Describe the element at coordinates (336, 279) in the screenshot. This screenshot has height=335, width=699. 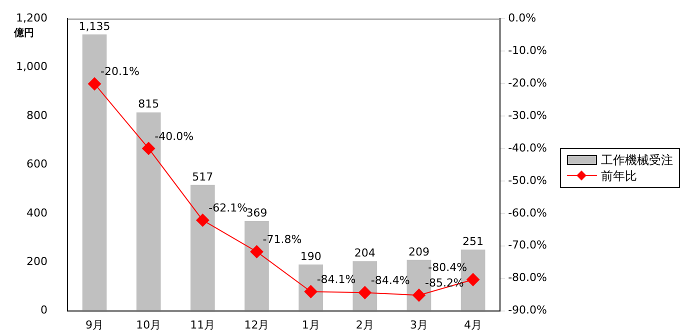
I see `data-label: -84.1%` at that location.